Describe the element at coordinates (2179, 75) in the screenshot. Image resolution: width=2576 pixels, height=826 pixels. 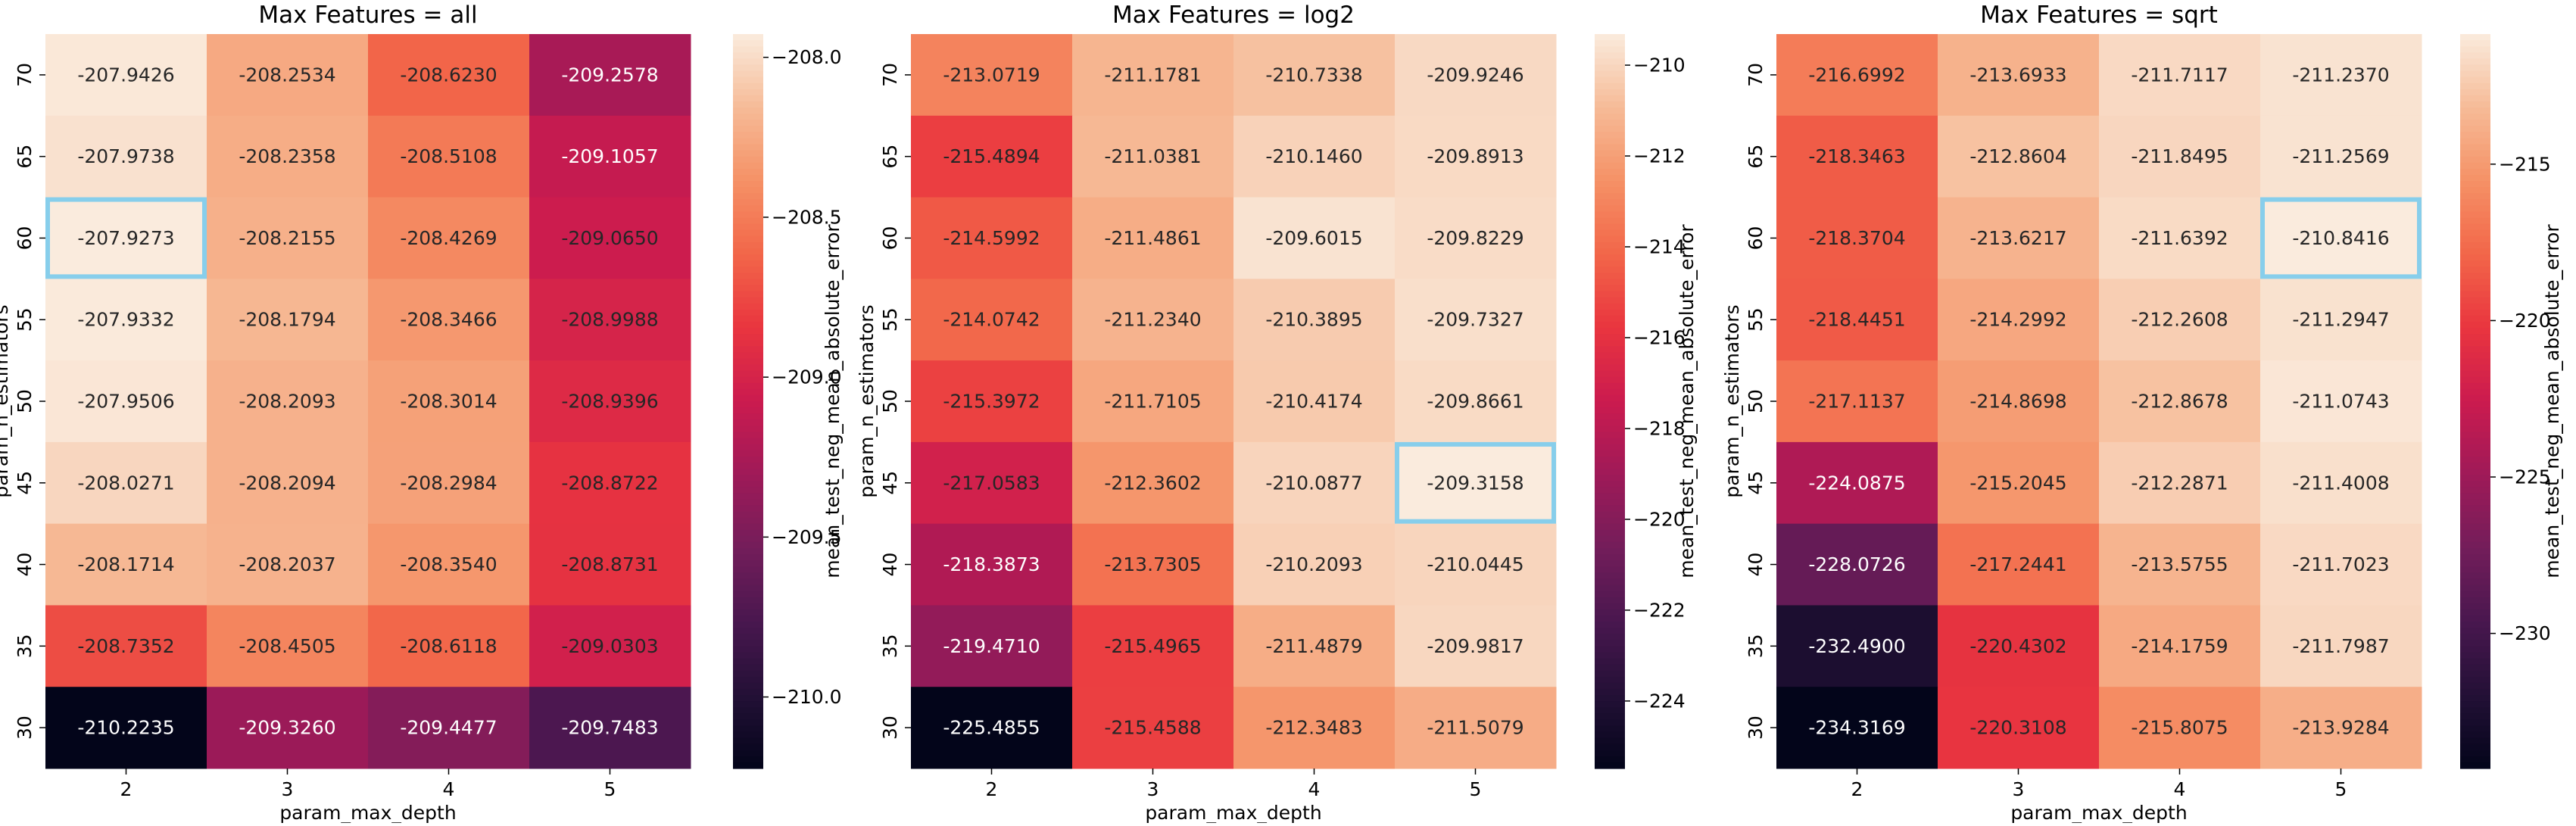
I see `cell-value-label: -211.7117` at that location.